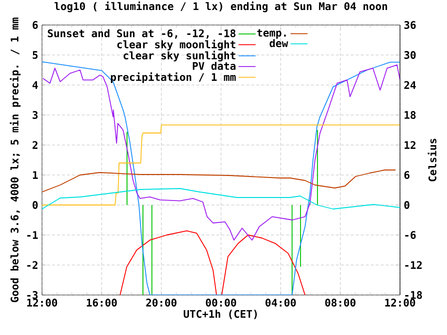  I want to click on x-tick-label: 08:00, so click(340, 302).